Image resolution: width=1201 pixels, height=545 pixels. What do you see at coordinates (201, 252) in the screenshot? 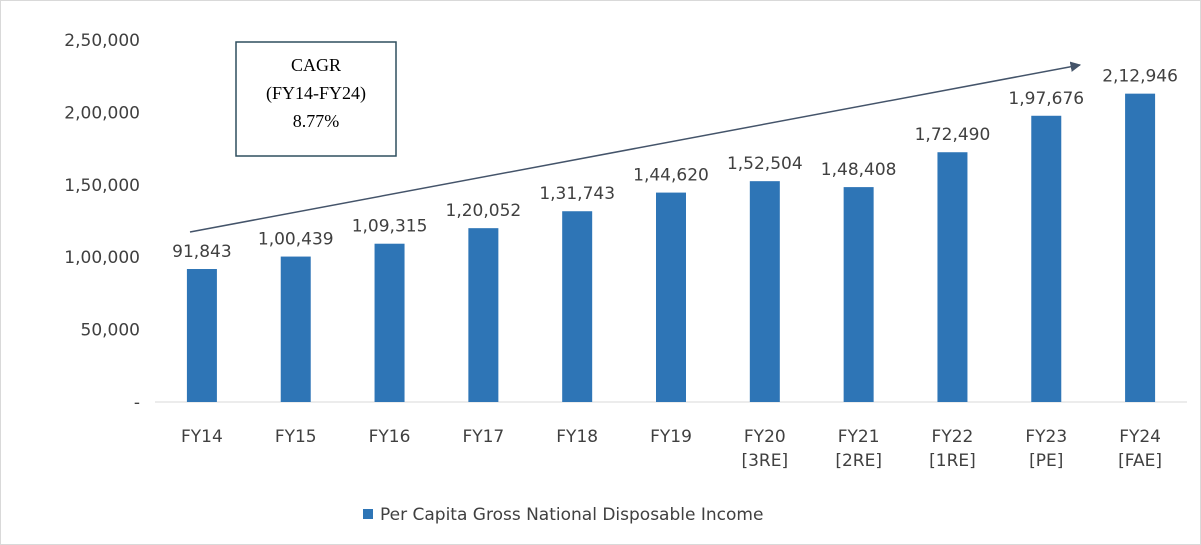
I see `data-label: 91,843` at bounding box center [201, 252].